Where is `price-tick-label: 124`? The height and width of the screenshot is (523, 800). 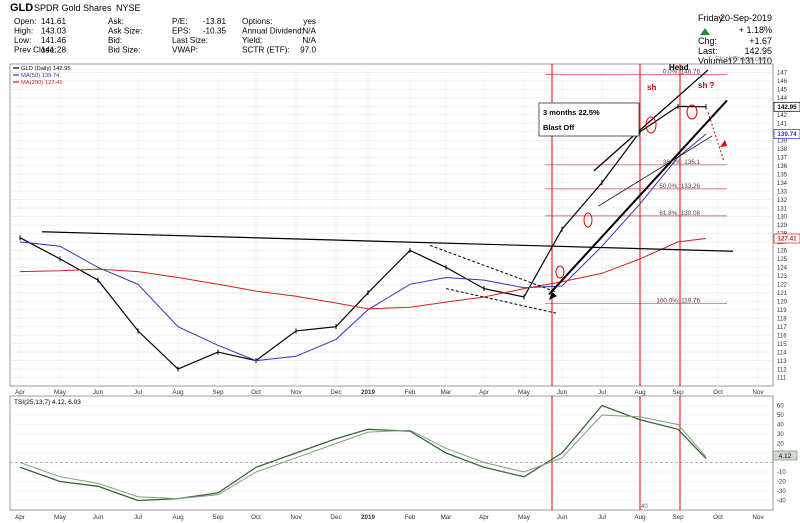 price-tick-label: 124 is located at coordinates (782, 269).